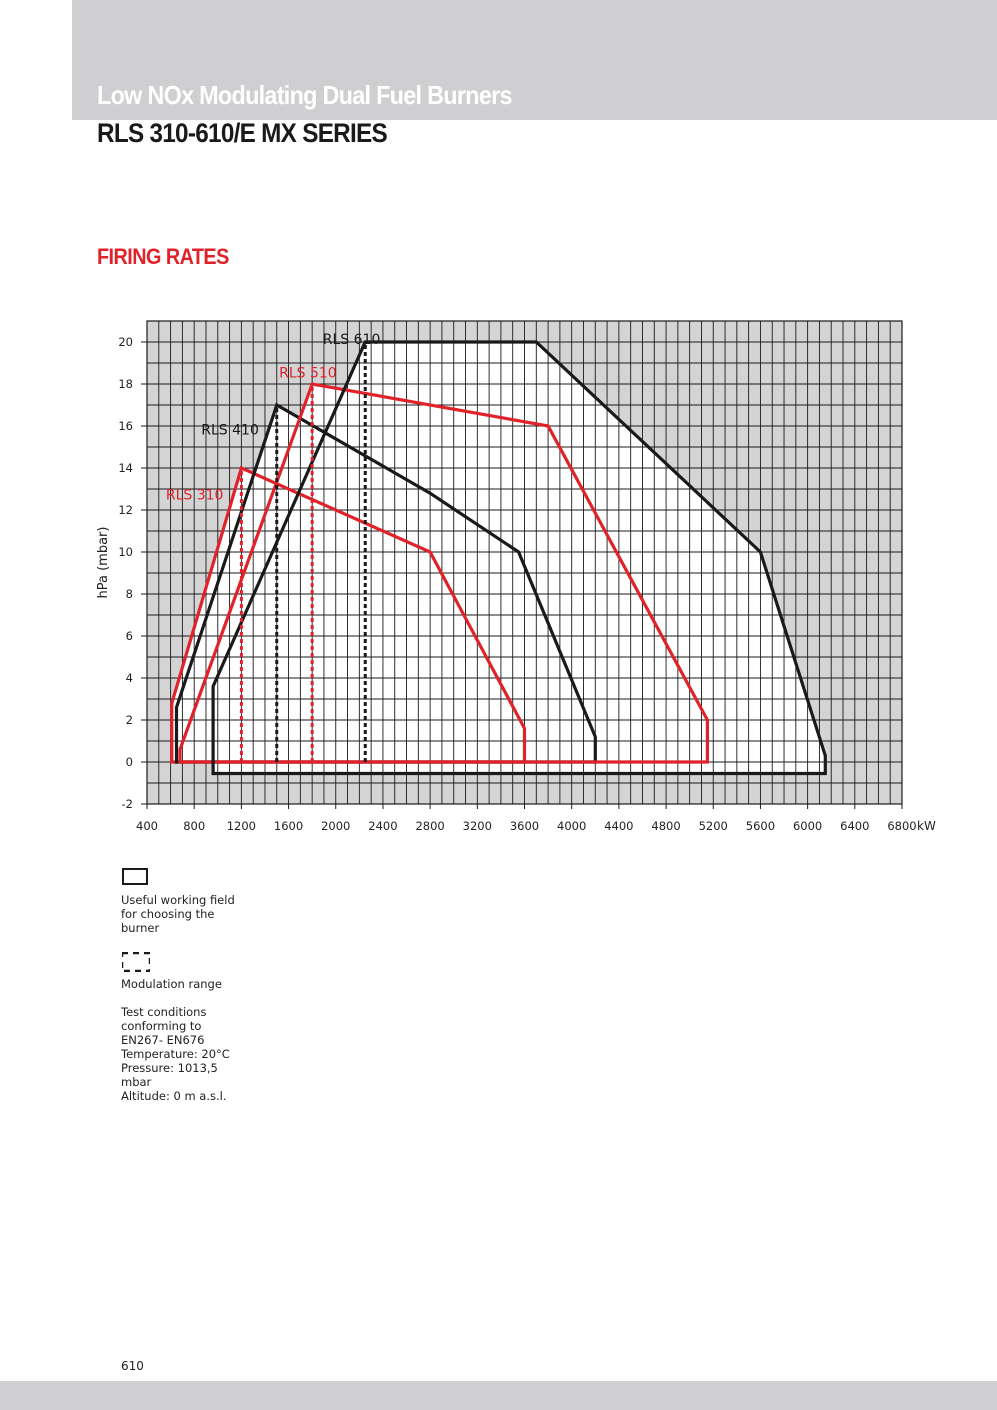 The height and width of the screenshot is (1410, 997). I want to click on x-tick-label: 5600, so click(760, 826).